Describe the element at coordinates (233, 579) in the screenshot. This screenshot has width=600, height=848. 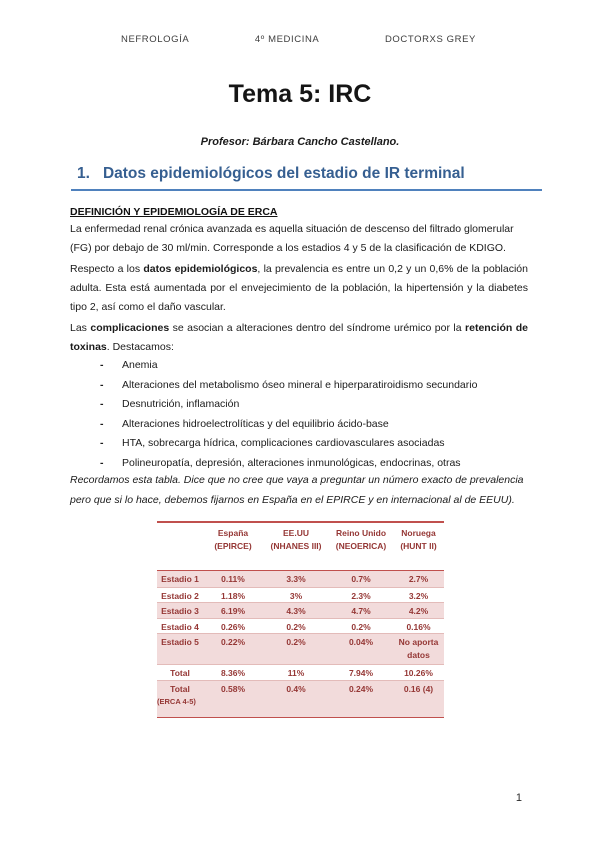
I see `cell-value: 0.11%` at that location.